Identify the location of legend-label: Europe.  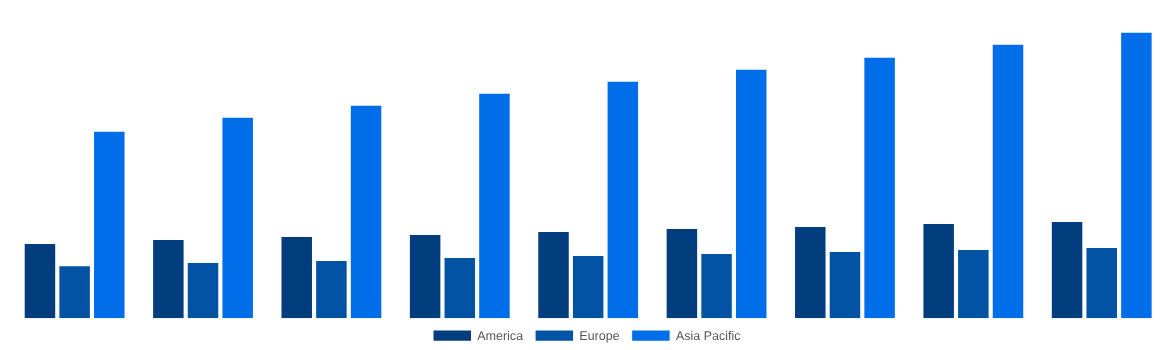
(600, 337).